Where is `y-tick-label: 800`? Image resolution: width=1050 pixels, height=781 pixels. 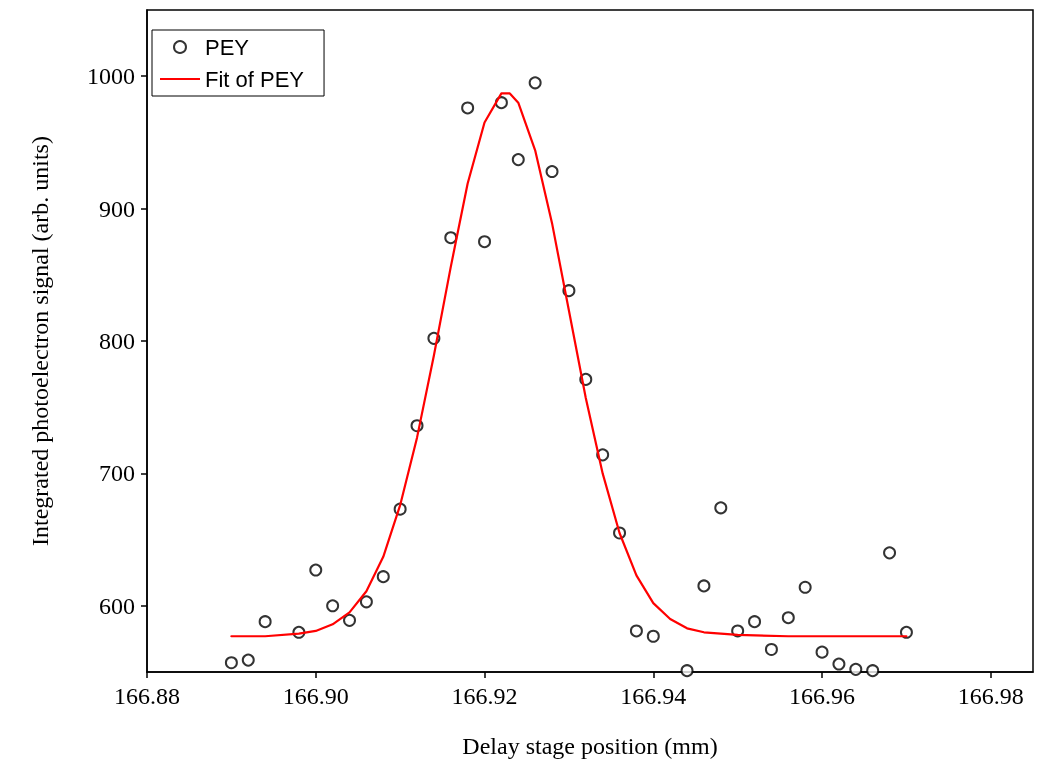
y-tick-label: 800 is located at coordinates (117, 341).